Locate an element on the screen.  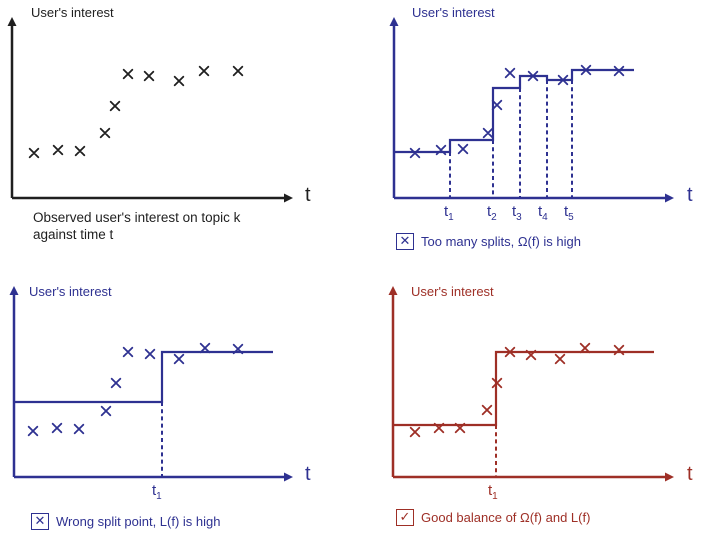
observed-caption-line1: Observed user's interest on topic k is located at coordinates (137, 217).